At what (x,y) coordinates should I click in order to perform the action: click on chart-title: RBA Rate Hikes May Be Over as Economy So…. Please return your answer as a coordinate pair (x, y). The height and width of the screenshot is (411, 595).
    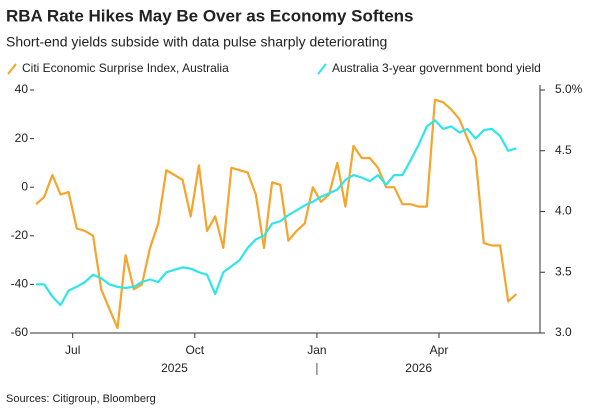
    Looking at the image, I should click on (210, 15).